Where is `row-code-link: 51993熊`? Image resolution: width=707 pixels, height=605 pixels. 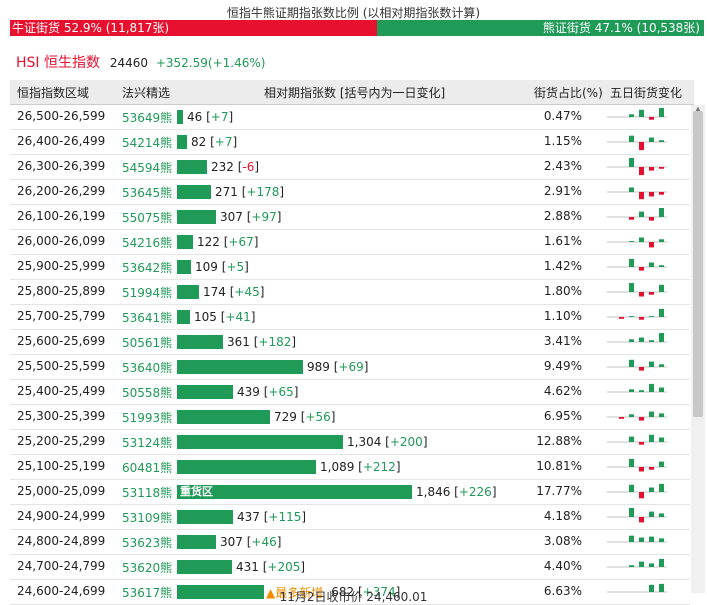 row-code-link: 51993熊 is located at coordinates (147, 418).